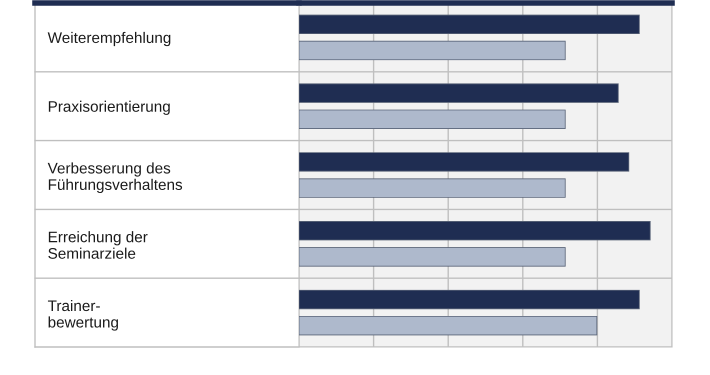 The image size is (710, 375). I want to click on y-tick-label: Trainer- bewertung, so click(83, 315).